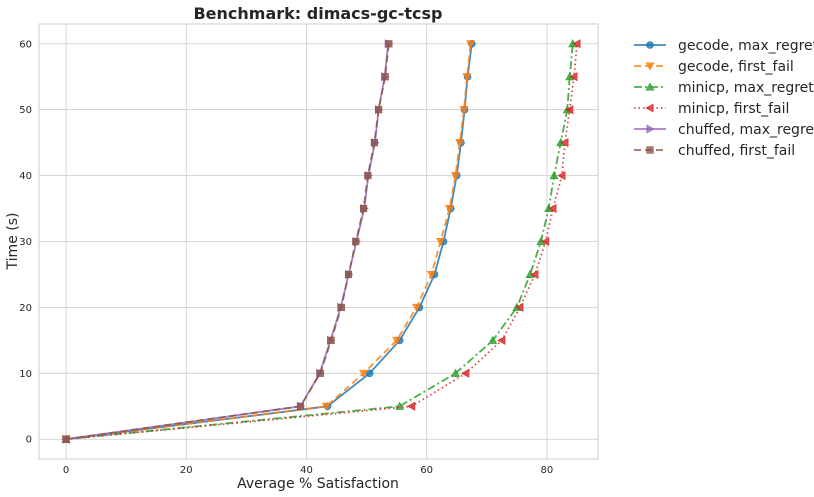 The height and width of the screenshot is (497, 814). I want to click on legend-entry: minicp, max_regret, so click(724, 88).